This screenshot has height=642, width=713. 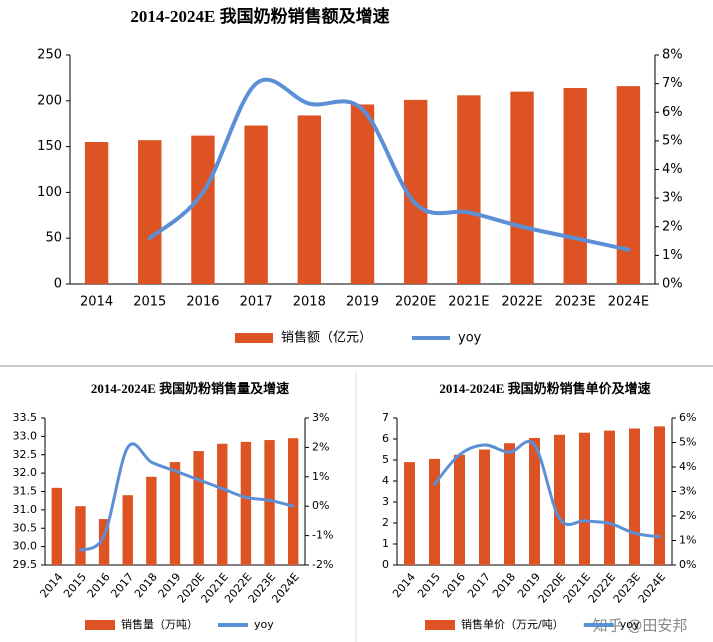 I want to click on watermark: 知乎 @田安邦, so click(x=640, y=626).